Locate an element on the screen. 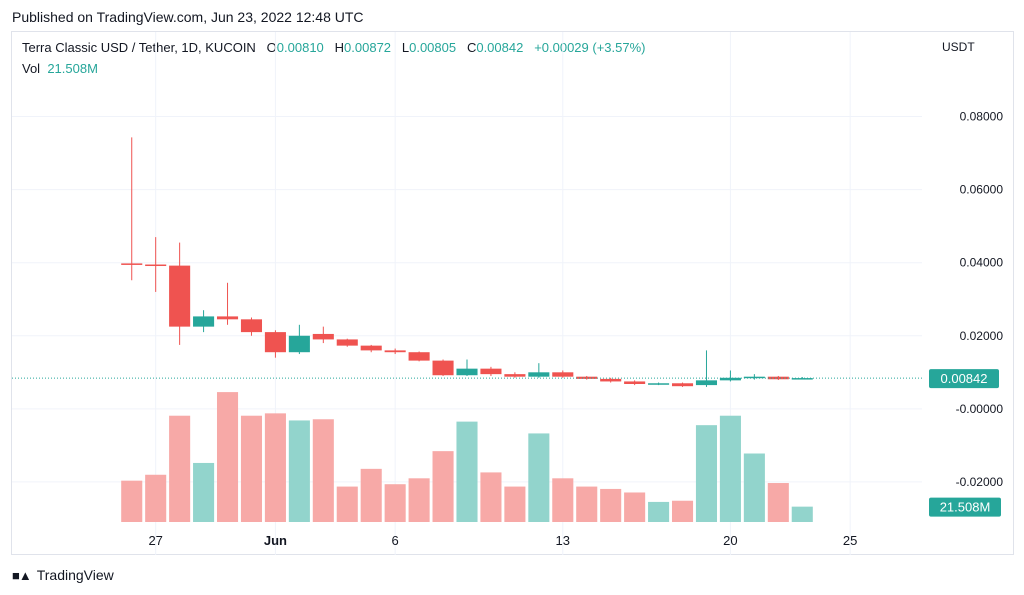 The height and width of the screenshot is (595, 1024). volume-bars is located at coordinates (467, 457).